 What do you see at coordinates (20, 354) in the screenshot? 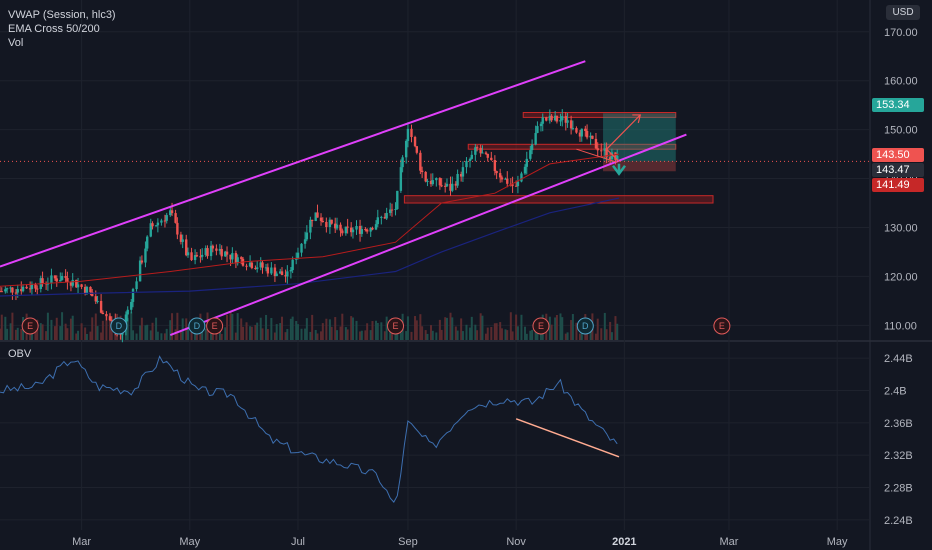
I see `obv-legend: OBV` at bounding box center [20, 354].